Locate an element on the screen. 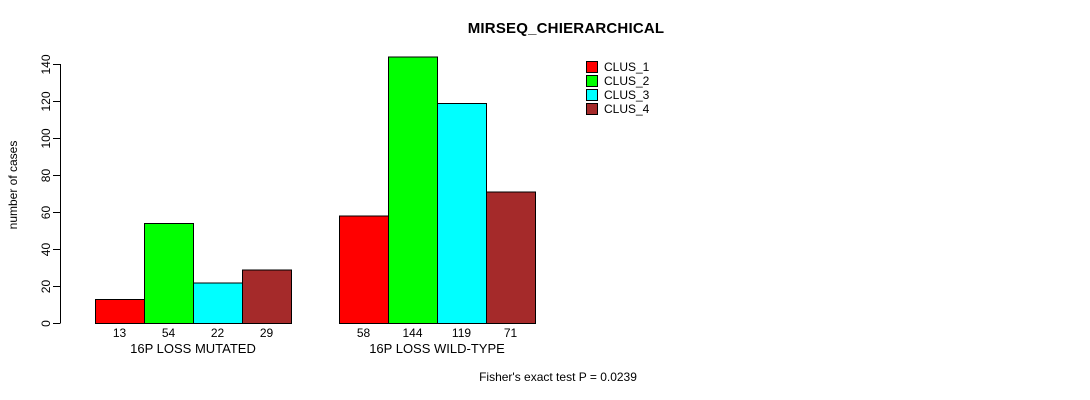 This screenshot has height=400, width=1090. y-tick-label: 100 is located at coordinates (46, 138).